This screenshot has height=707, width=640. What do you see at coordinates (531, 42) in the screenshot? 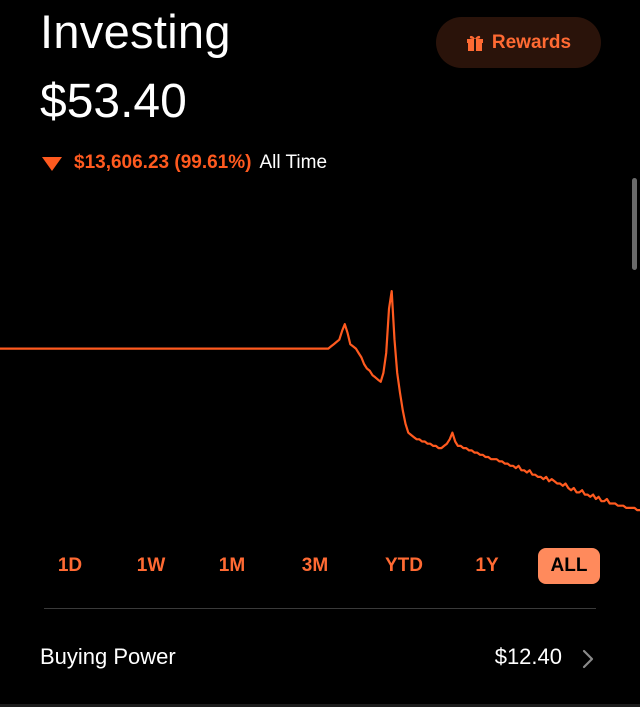
I see `rewards-label: Rewards` at bounding box center [531, 42].